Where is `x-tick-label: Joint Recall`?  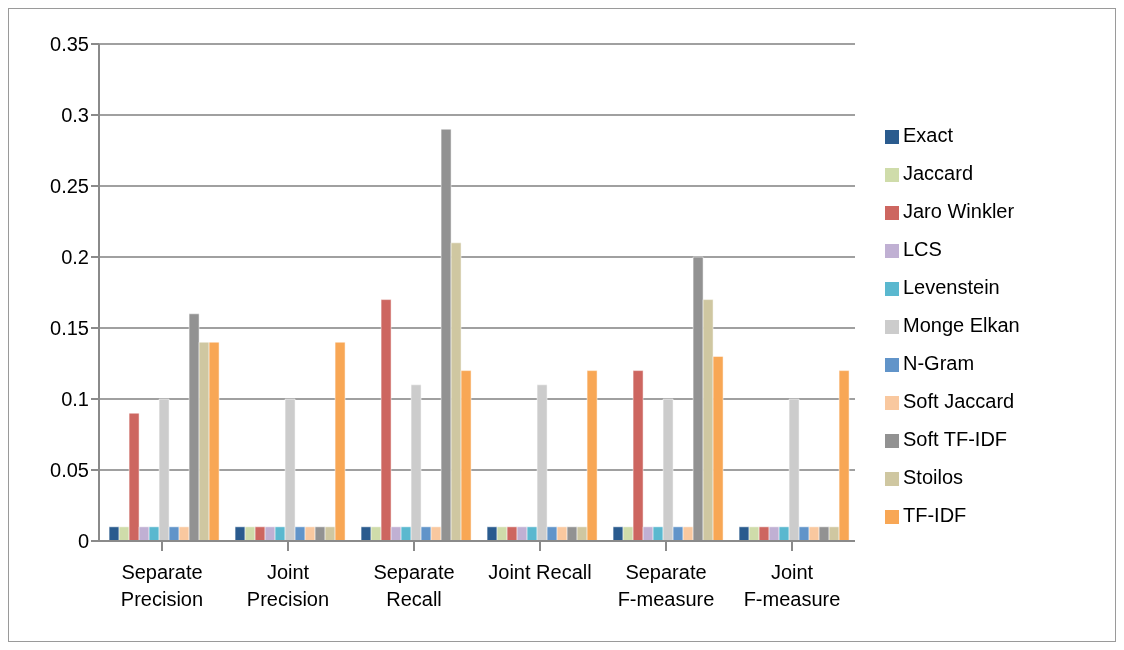 x-tick-label: Joint Recall is located at coordinates (540, 572).